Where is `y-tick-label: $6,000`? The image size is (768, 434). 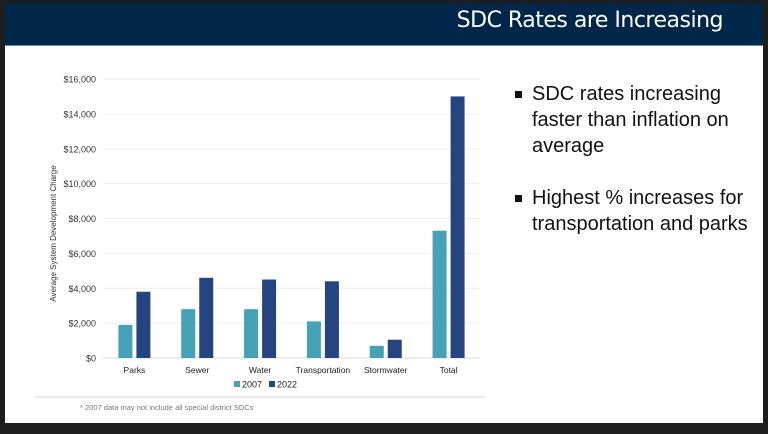
y-tick-label: $6,000 is located at coordinates (82, 254).